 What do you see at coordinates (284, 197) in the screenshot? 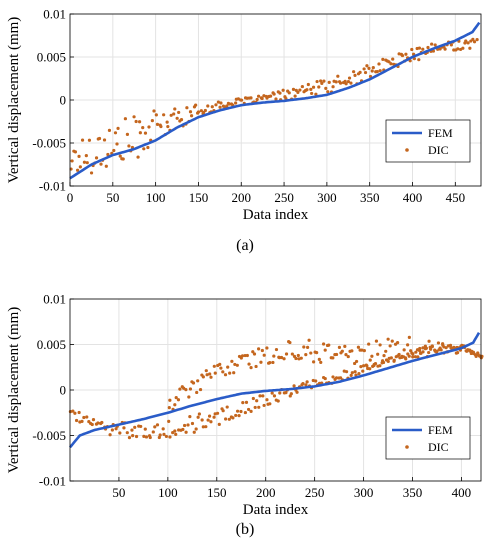
I see `x-tick-label: 250` at bounding box center [284, 197].